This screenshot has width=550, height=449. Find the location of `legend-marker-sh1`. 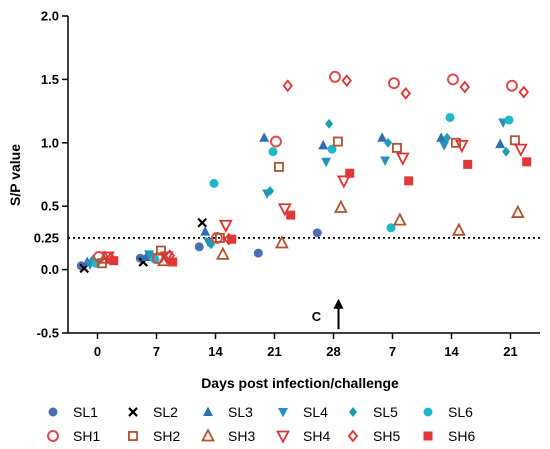

legend-marker-sh1 is located at coordinates (53, 436).